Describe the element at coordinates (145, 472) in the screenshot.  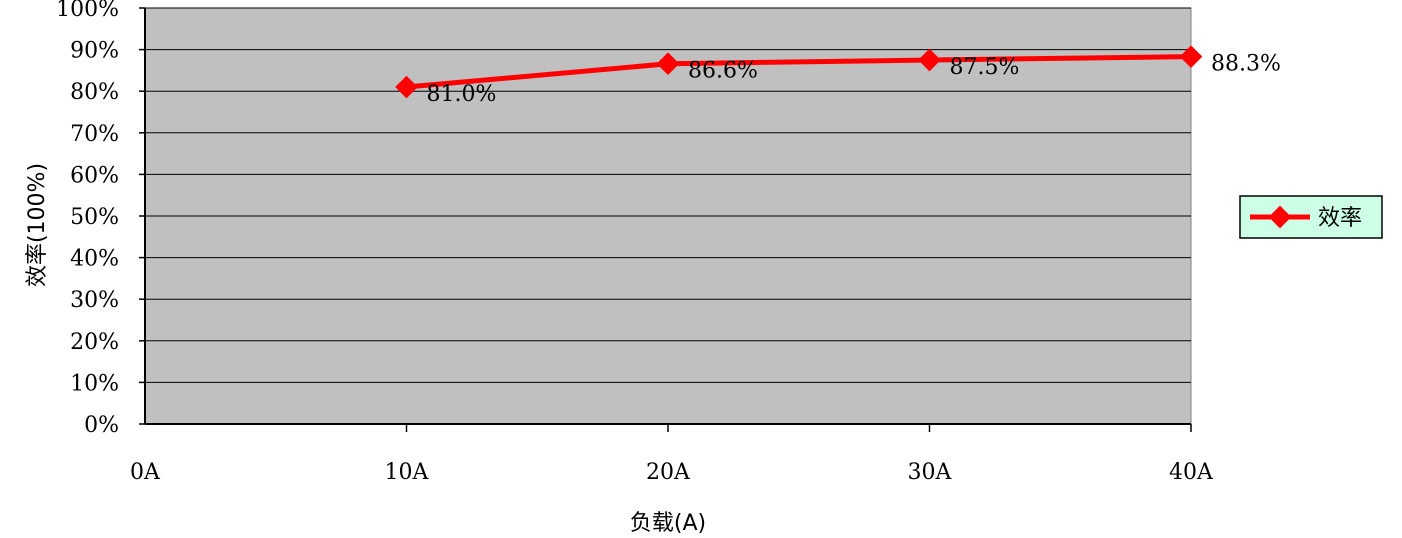
I see `x-tick-label: 0A` at that location.